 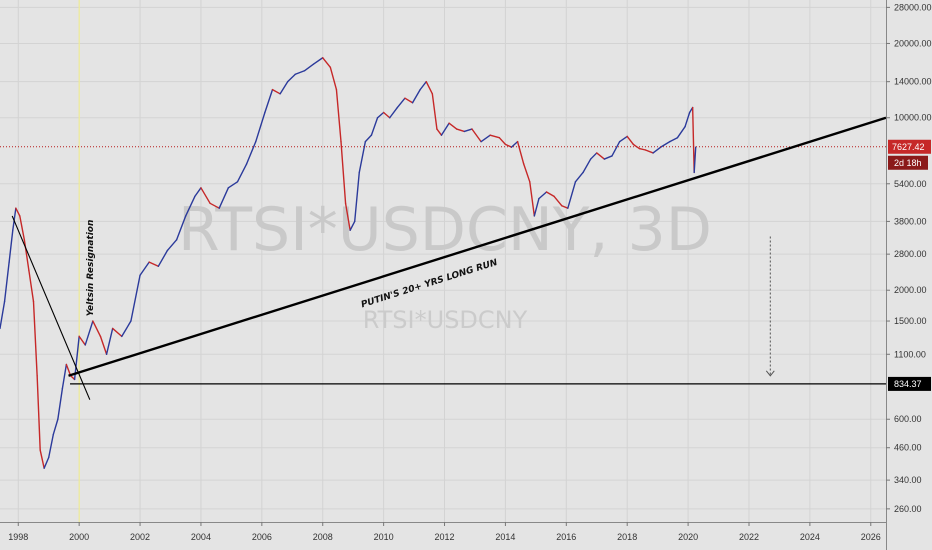 I want to click on price-tick-label: 2000.00, so click(x=910, y=290).